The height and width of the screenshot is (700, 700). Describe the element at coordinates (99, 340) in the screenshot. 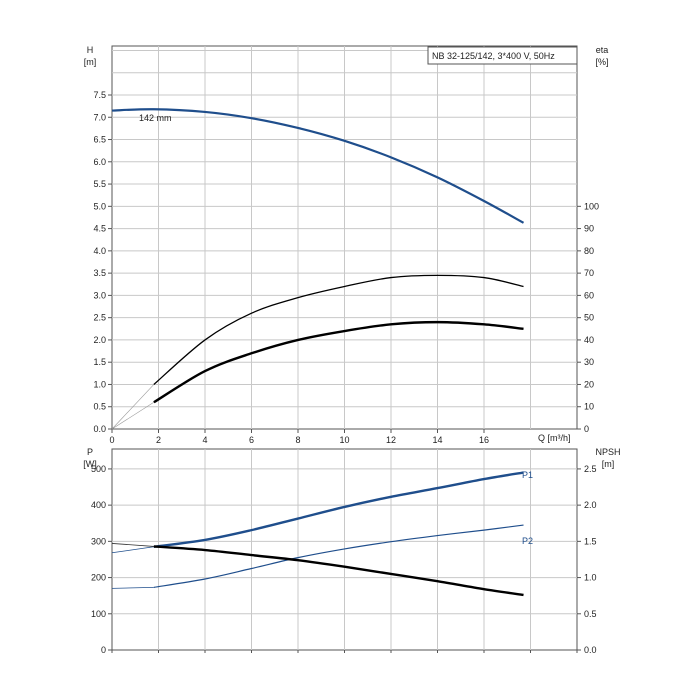

I see `left-tick-label: 2.0` at that location.